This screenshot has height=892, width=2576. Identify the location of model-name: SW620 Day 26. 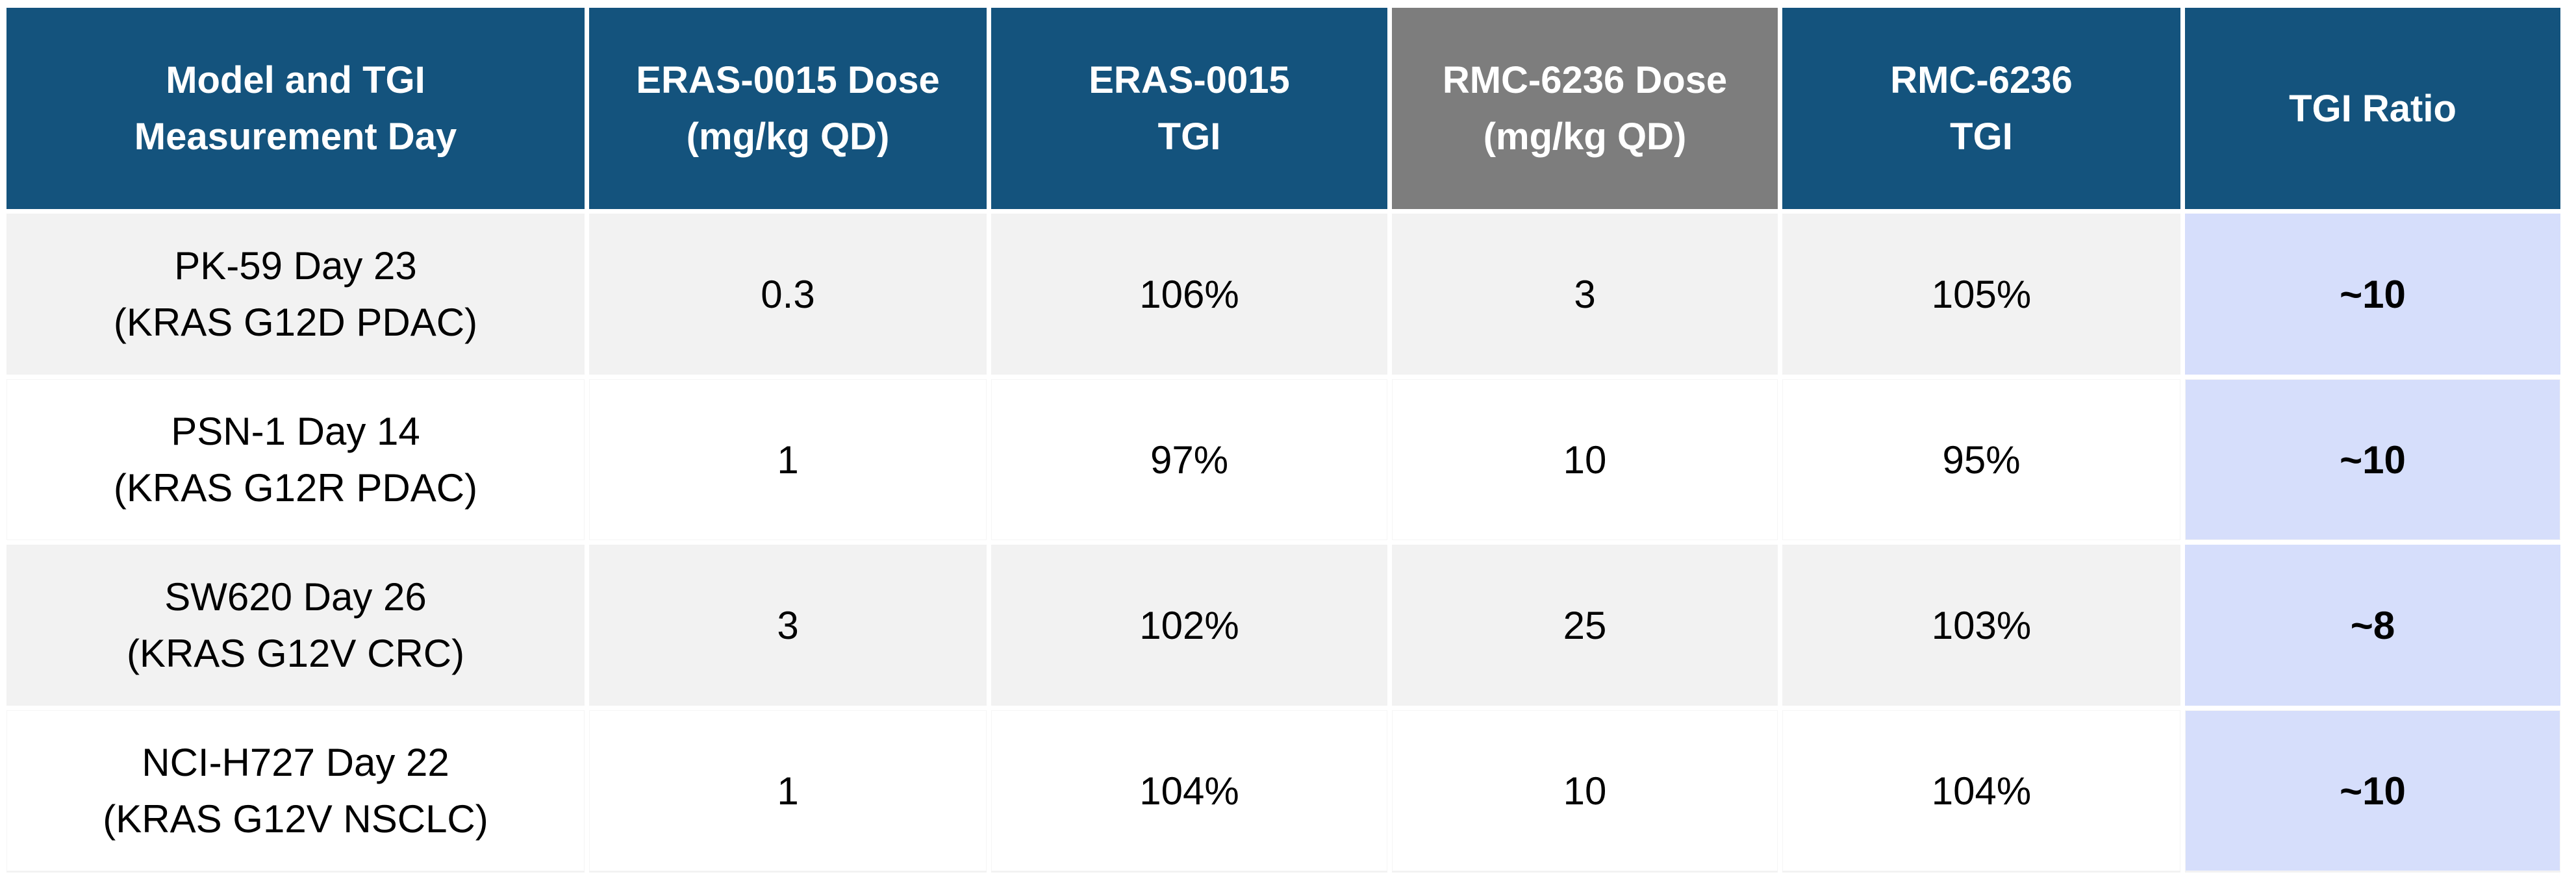
(295, 597).